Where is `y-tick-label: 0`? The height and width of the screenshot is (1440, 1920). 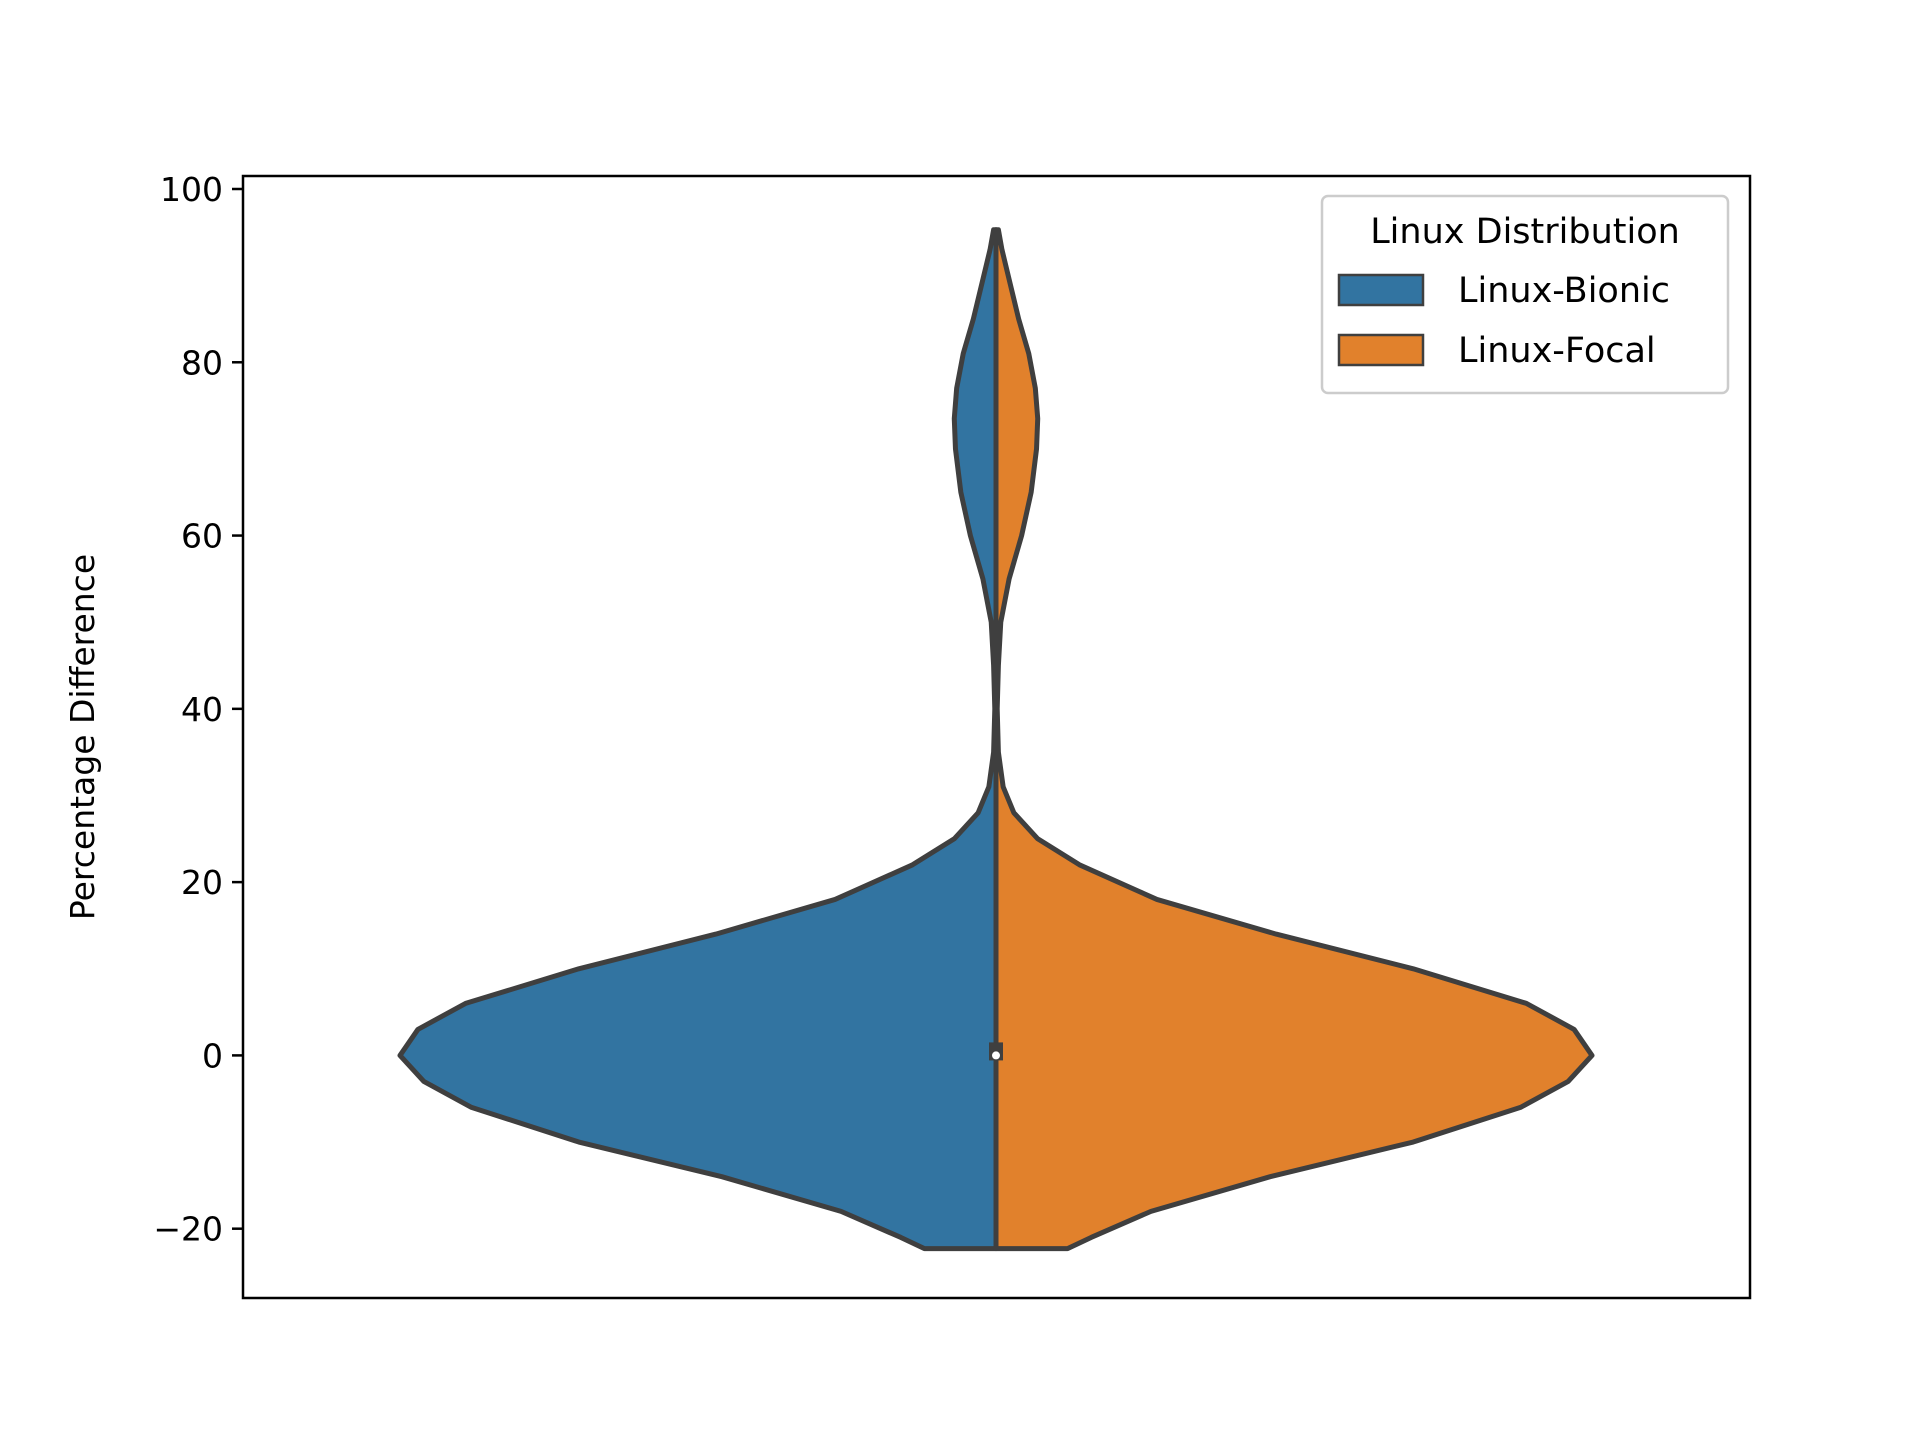
y-tick-label: 0 is located at coordinates (212, 1055).